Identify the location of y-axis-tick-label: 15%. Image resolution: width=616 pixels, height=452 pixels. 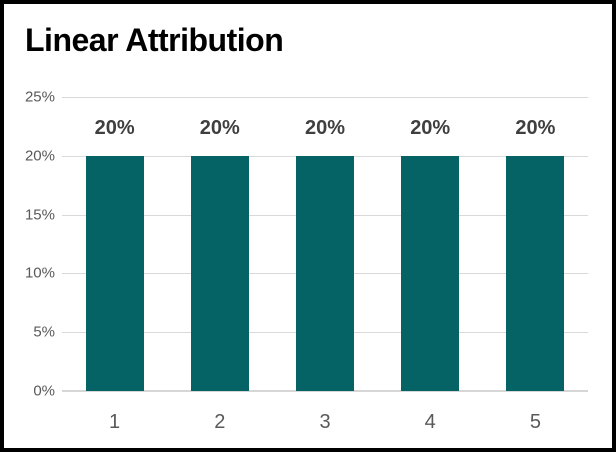
(39, 215).